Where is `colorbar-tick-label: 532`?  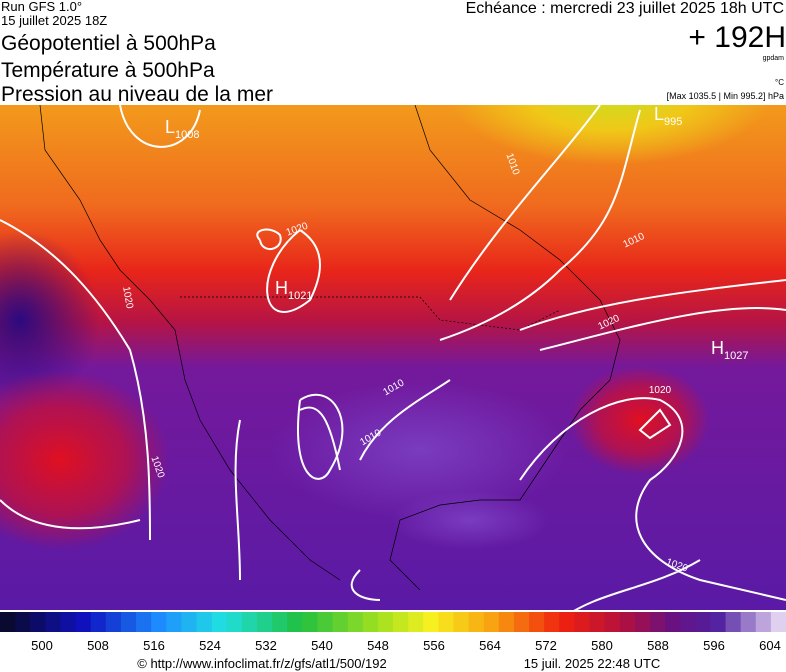 colorbar-tick-label: 532 is located at coordinates (266, 645).